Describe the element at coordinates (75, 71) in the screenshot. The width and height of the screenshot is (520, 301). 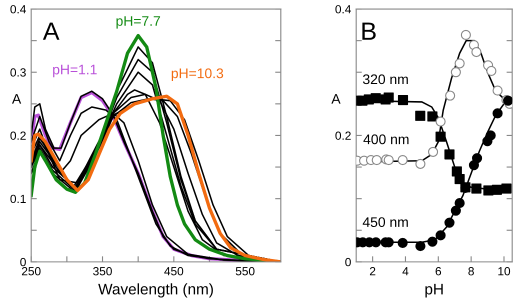
I see `series-label: pH=1.1` at that location.